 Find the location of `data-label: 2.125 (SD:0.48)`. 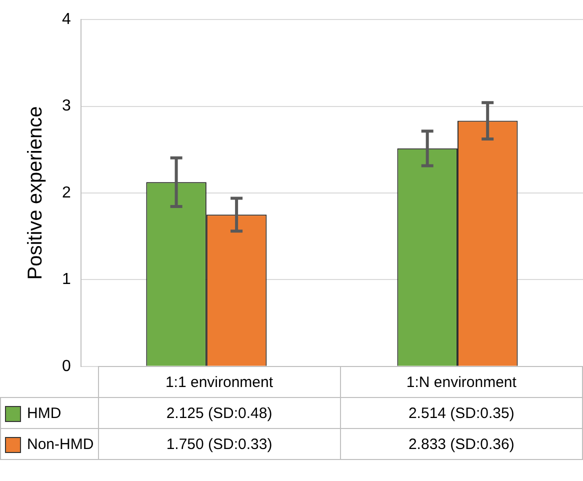

data-label: 2.125 (SD:0.48) is located at coordinates (219, 413).